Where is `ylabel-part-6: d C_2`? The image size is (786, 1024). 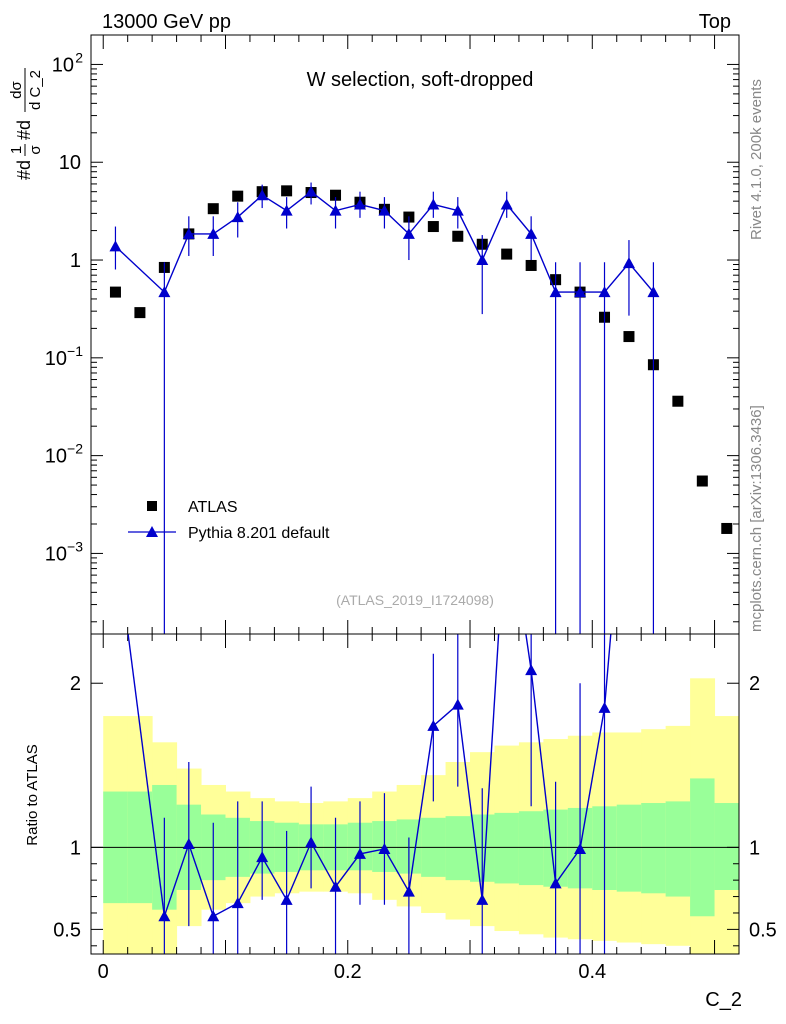
ylabel-part-6: d C_2 is located at coordinates (35, 90).